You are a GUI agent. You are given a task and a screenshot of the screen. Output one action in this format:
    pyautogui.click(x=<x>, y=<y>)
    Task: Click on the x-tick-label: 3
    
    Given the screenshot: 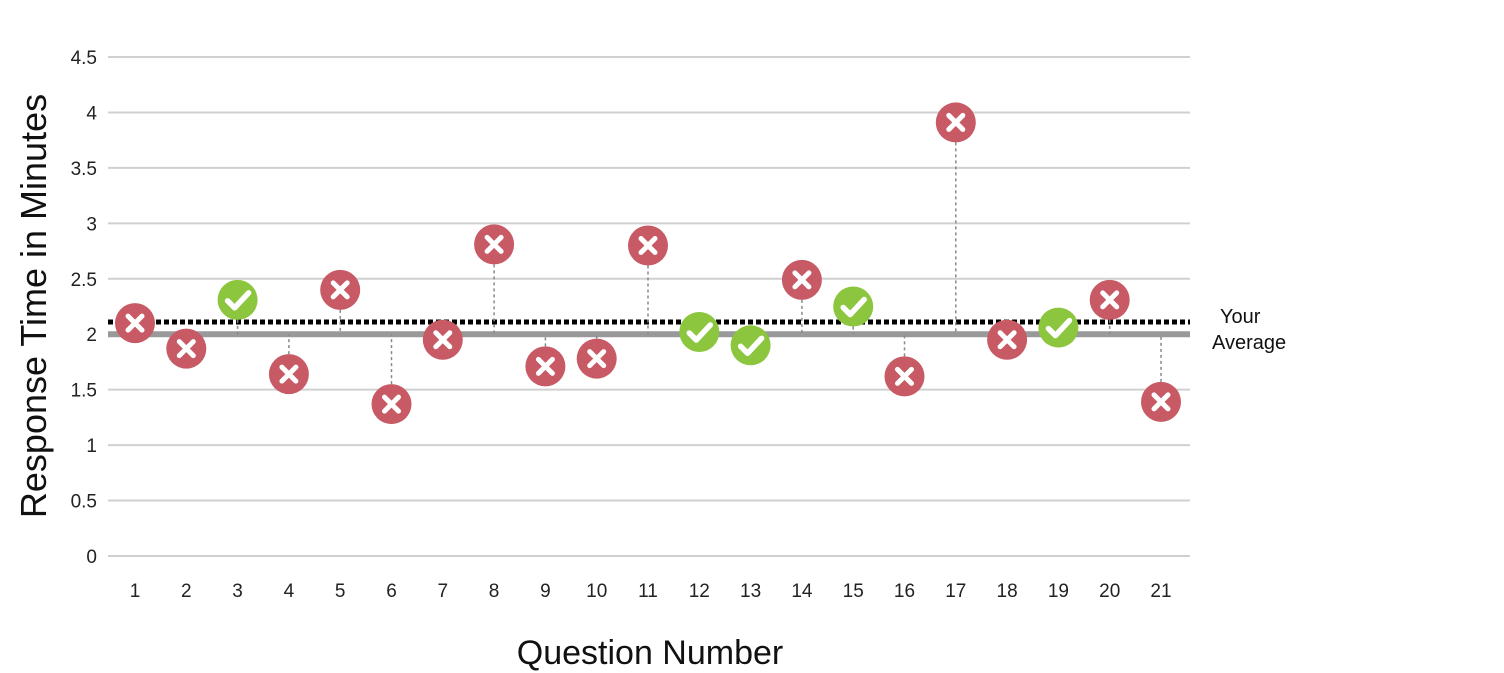 What is the action you would take?
    pyautogui.click(x=237, y=591)
    